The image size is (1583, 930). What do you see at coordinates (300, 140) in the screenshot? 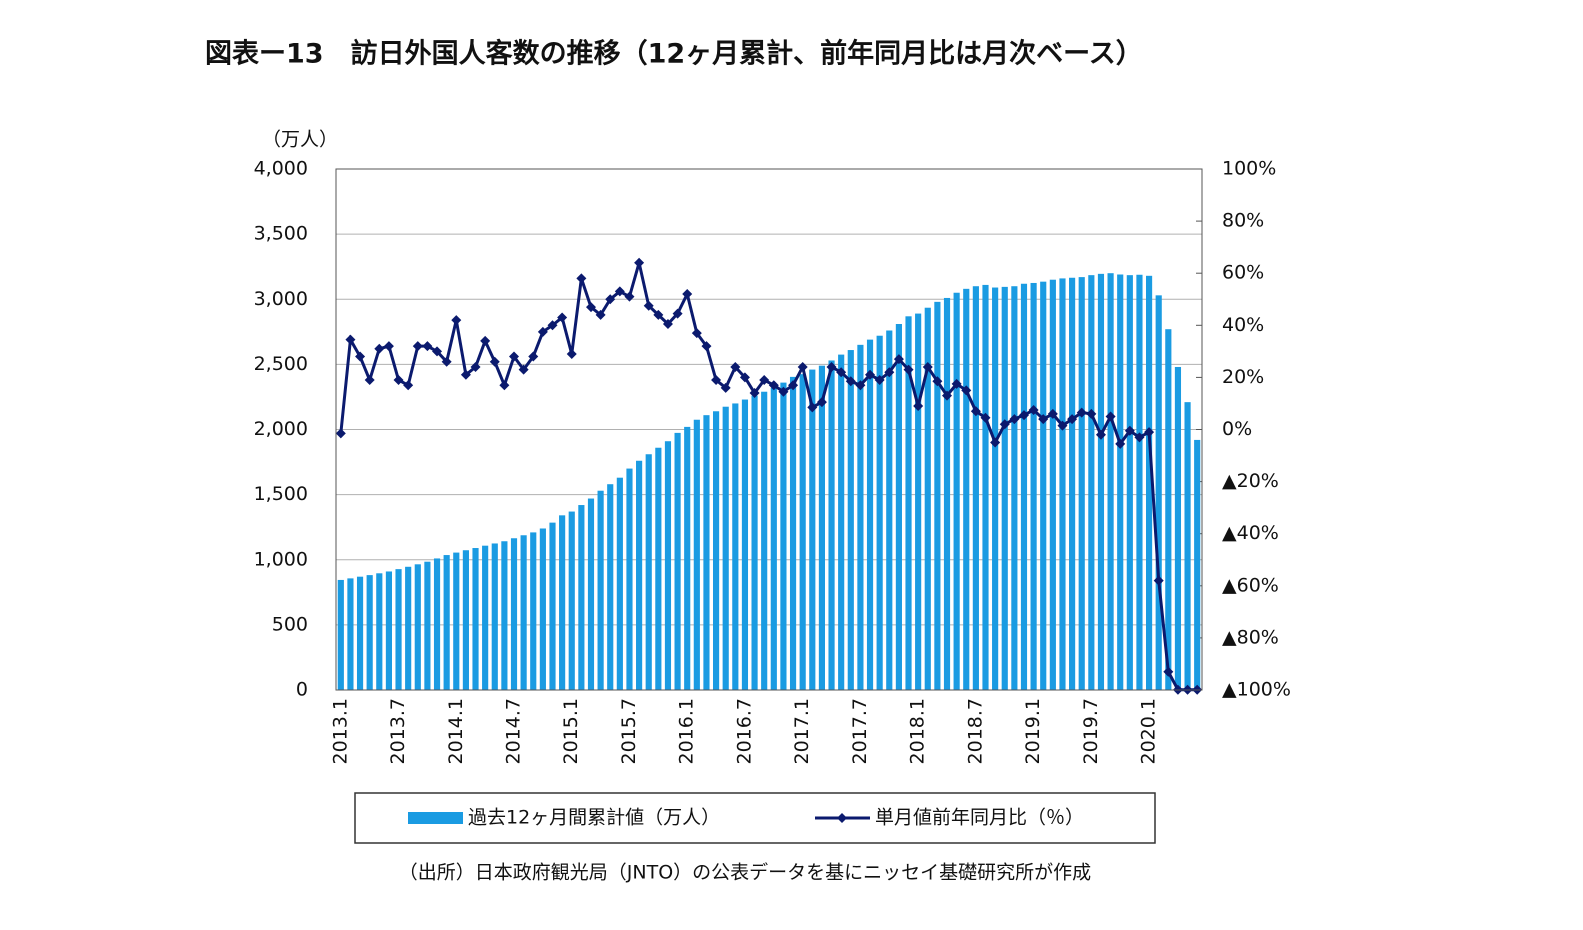
I see `y-axis-label: （万人）` at bounding box center [300, 140].